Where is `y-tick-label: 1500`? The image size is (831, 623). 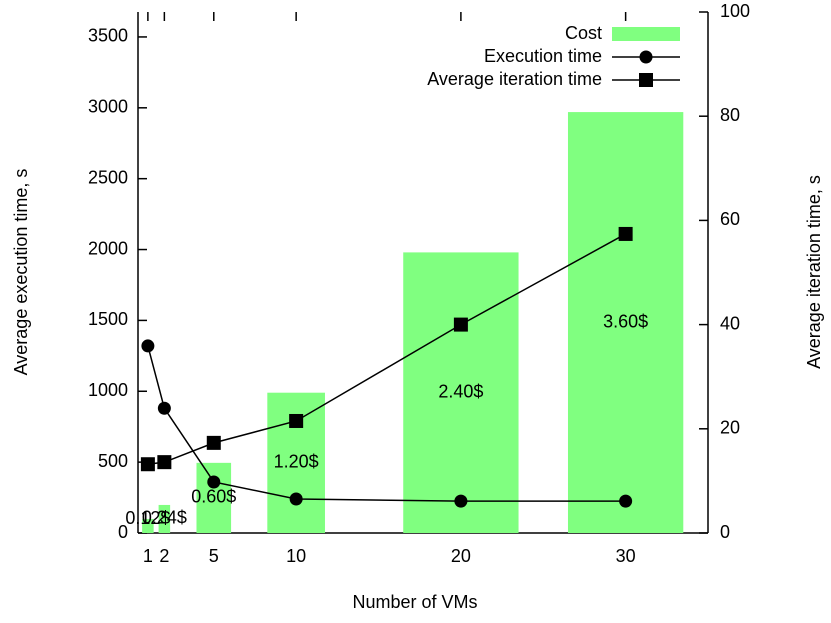 y-tick-label: 1500 is located at coordinates (108, 319).